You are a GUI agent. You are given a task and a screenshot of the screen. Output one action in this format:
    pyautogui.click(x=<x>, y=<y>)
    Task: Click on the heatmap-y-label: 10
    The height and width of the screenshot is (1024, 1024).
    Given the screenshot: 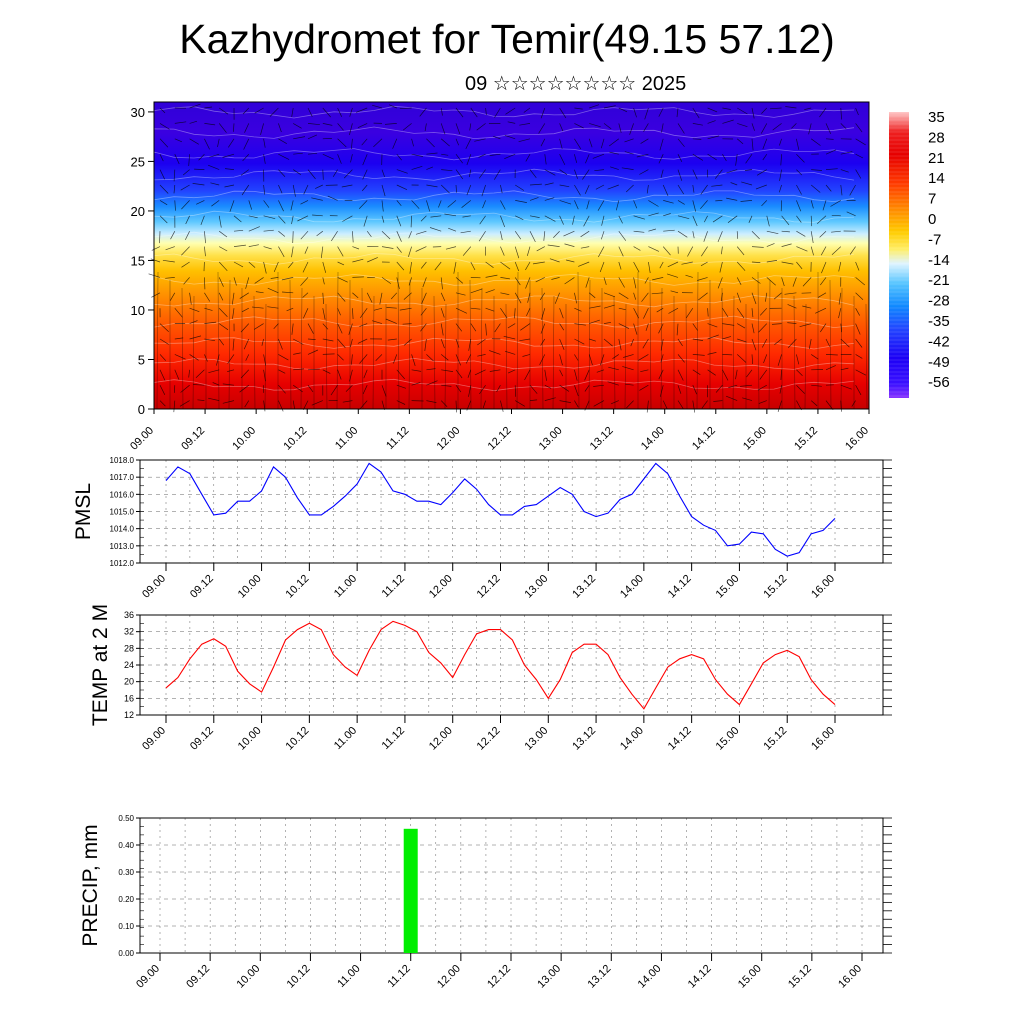 What is the action you would take?
    pyautogui.click(x=138, y=310)
    